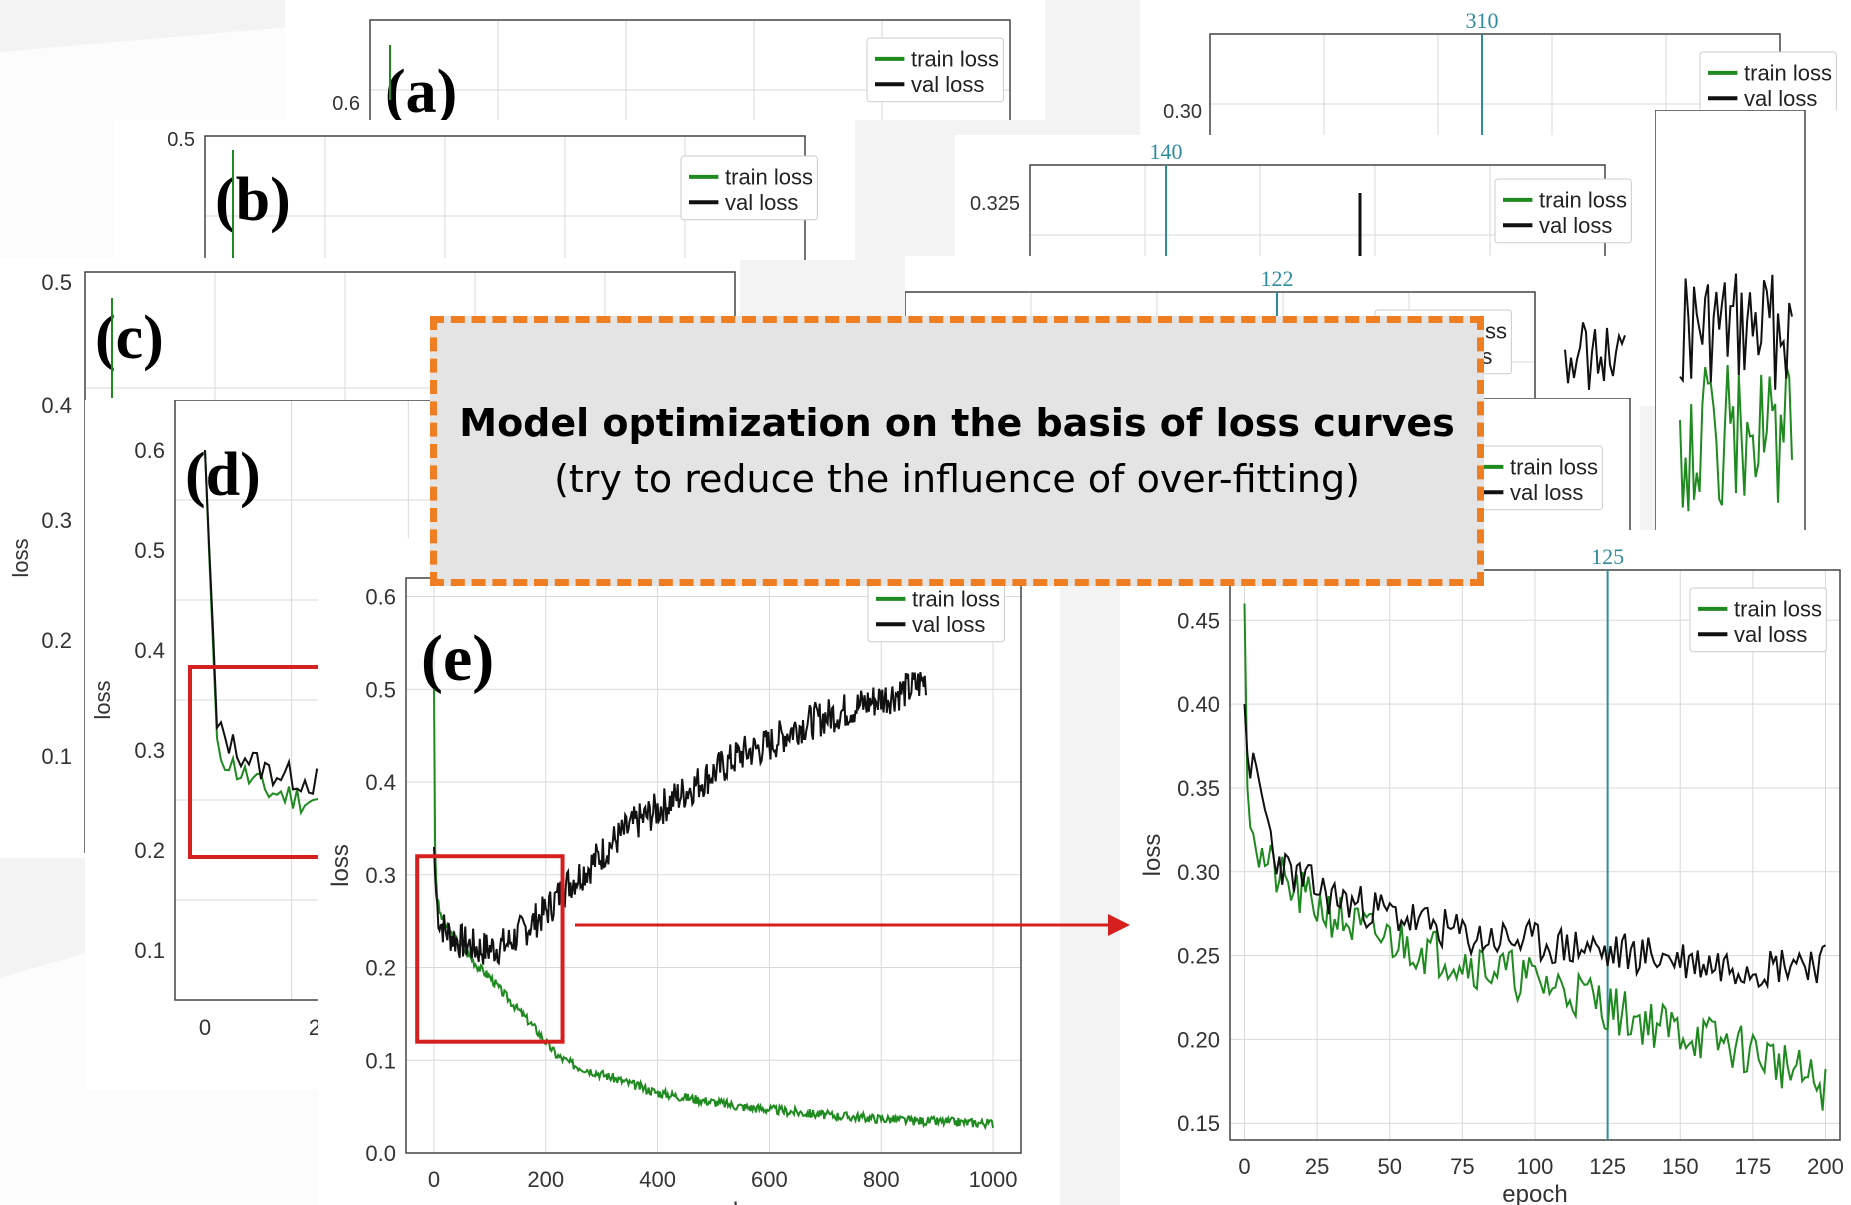  I want to click on x-tick-label: 800, so click(881, 1179).